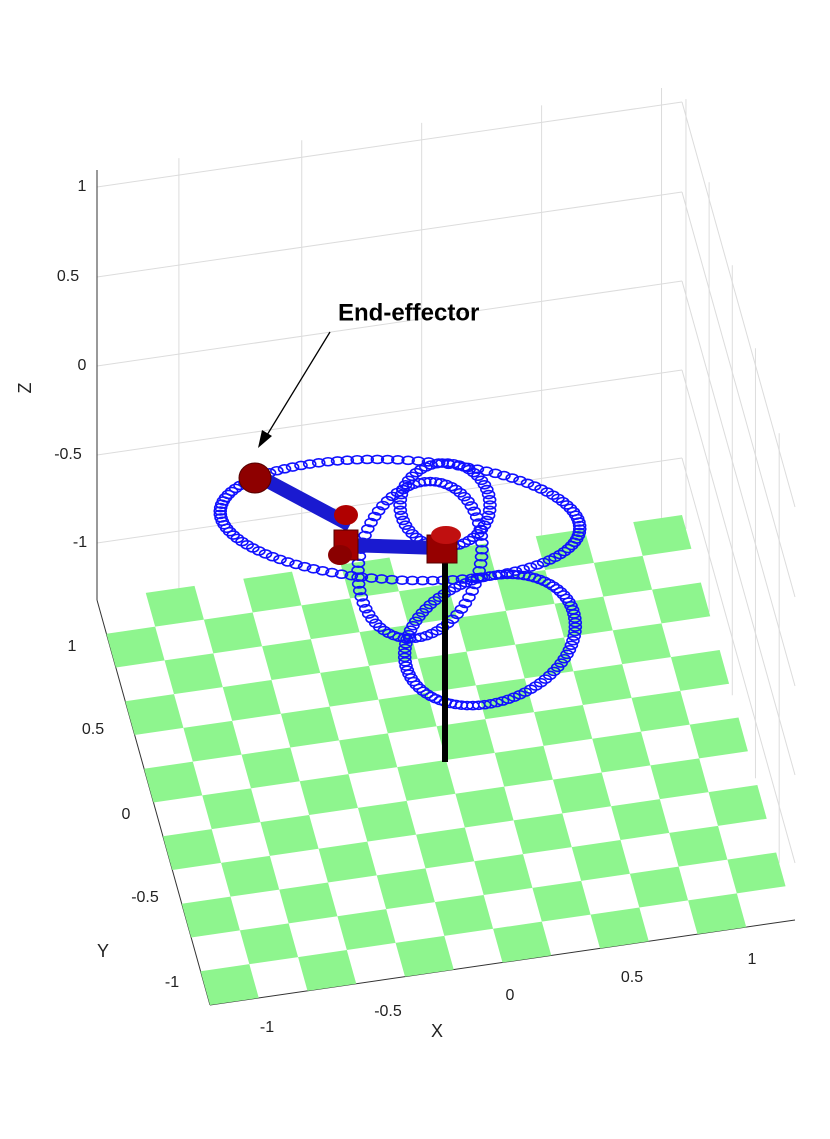  What do you see at coordinates (103, 951) in the screenshot?
I see `y-axis-label: Y` at bounding box center [103, 951].